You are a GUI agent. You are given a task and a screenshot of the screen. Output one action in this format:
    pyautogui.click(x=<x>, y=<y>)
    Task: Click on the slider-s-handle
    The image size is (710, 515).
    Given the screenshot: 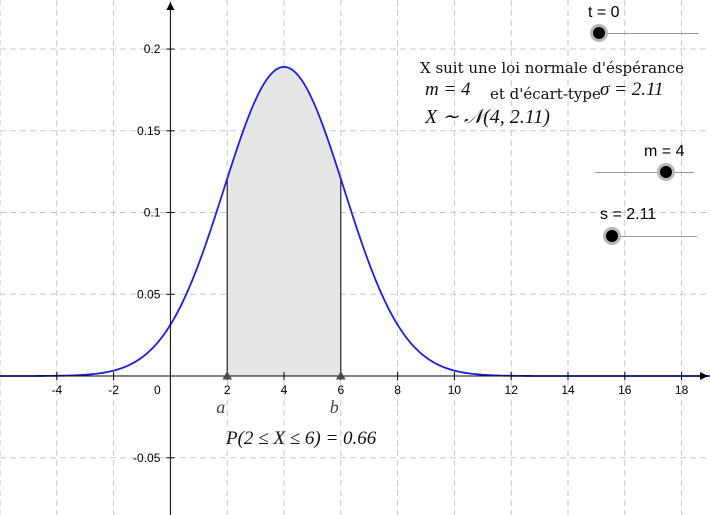 What is the action you would take?
    pyautogui.click(x=612, y=236)
    